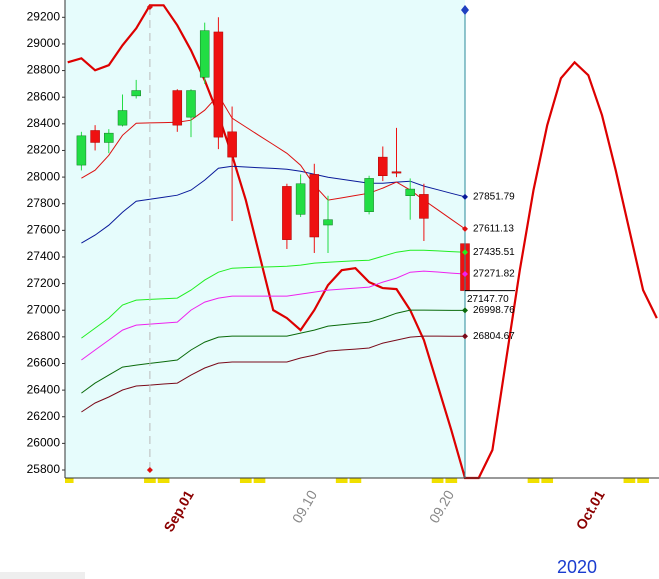 The height and width of the screenshot is (579, 659). Describe the element at coordinates (44, 176) in the screenshot. I see `y-tick-label: 28000` at that location.